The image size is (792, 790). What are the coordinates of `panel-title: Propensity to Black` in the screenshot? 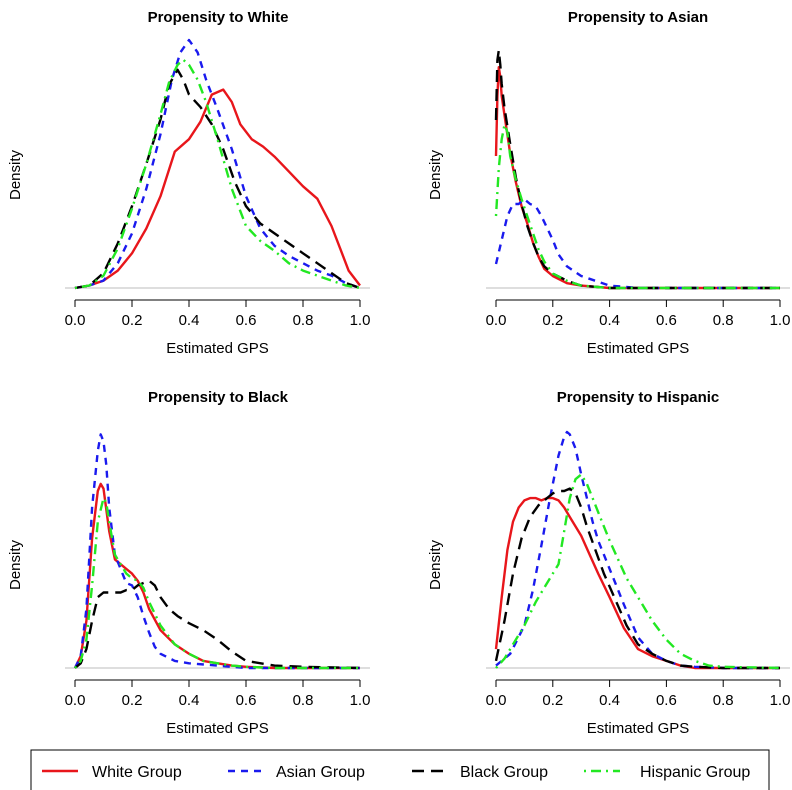 It's located at (218, 397).